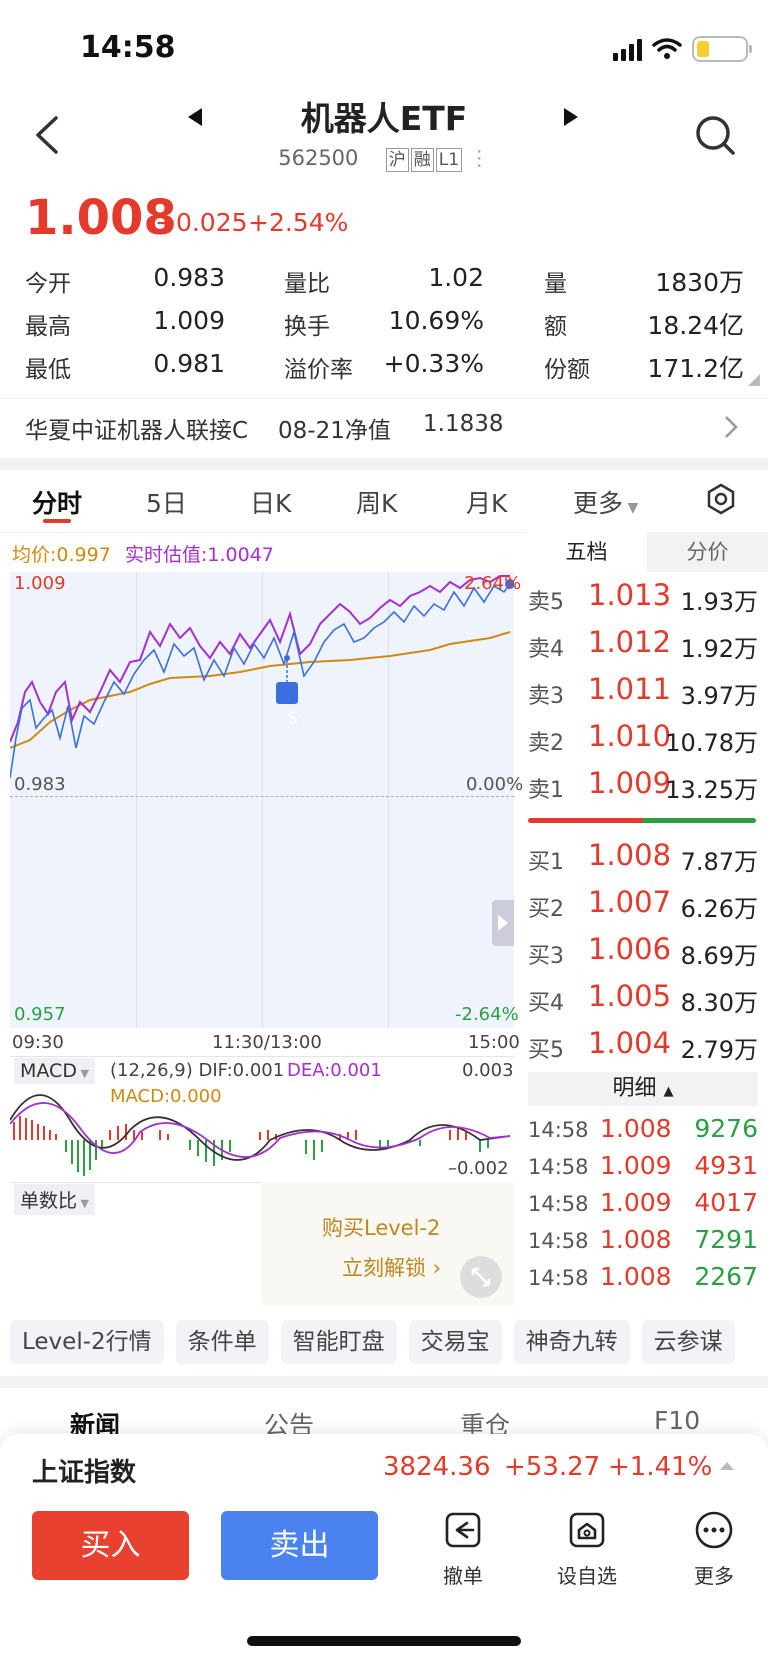  I want to click on orderbook-tabs: 五档 分价, so click(647, 552).